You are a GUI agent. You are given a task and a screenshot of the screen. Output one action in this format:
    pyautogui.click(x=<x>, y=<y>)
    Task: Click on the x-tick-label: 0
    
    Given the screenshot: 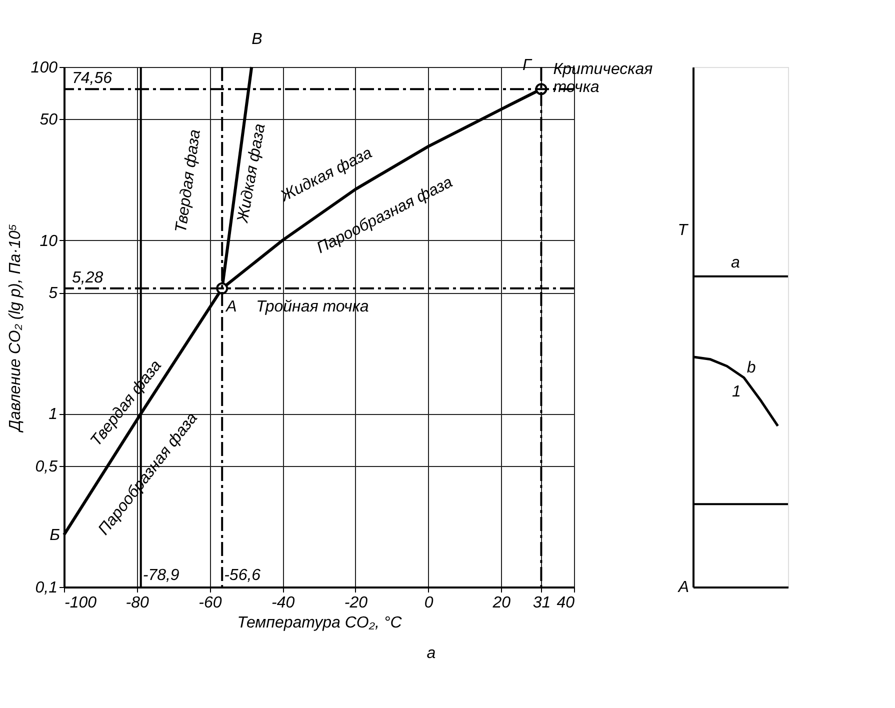 What is the action you would take?
    pyautogui.click(x=429, y=603)
    